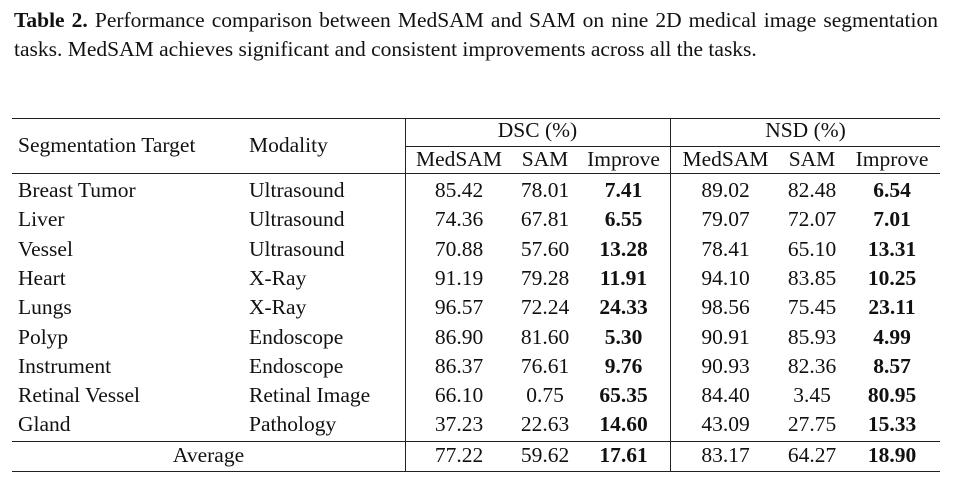  Describe the element at coordinates (459, 424) in the screenshot. I see `row-value: 37.23` at that location.